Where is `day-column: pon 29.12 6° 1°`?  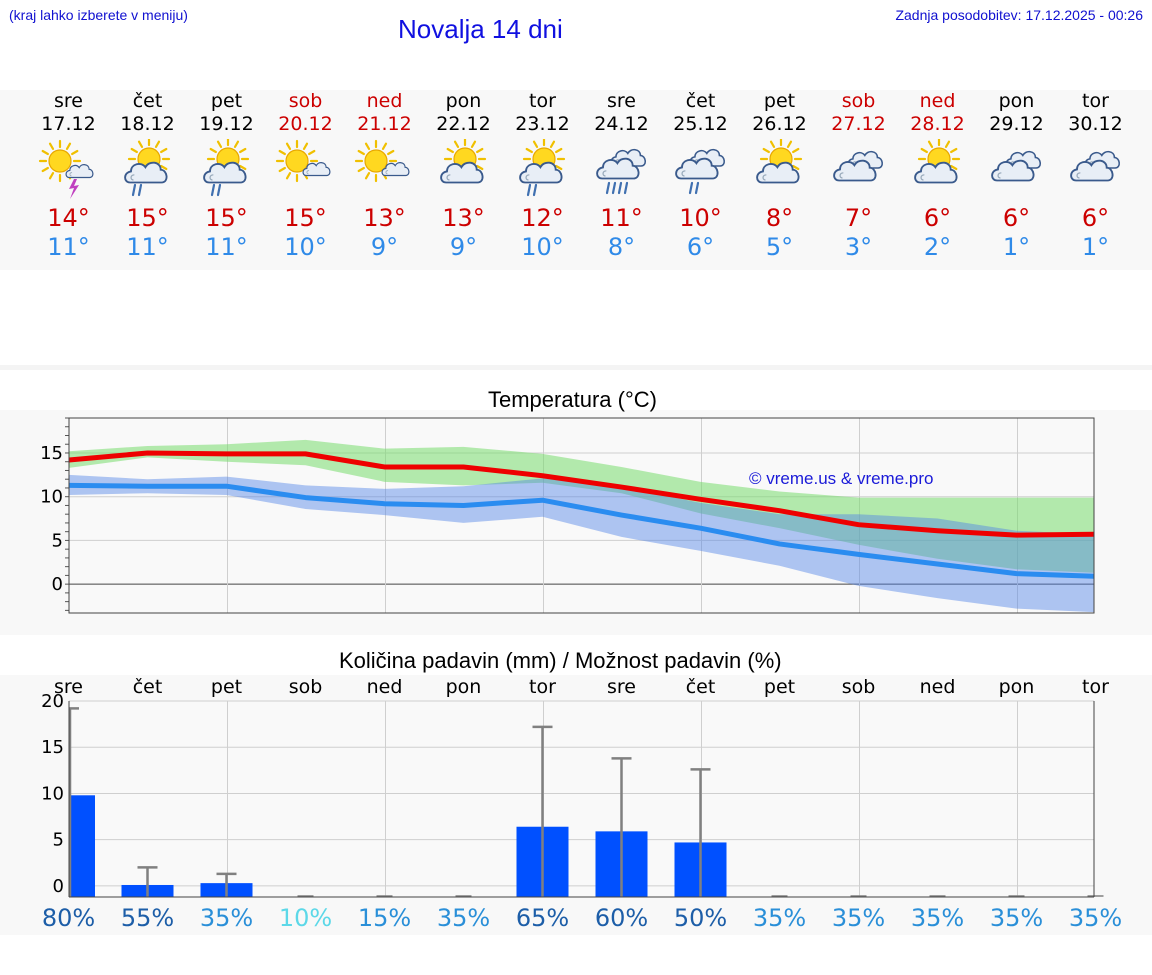
day-column: pon 29.12 6° 1° is located at coordinates (1017, 175).